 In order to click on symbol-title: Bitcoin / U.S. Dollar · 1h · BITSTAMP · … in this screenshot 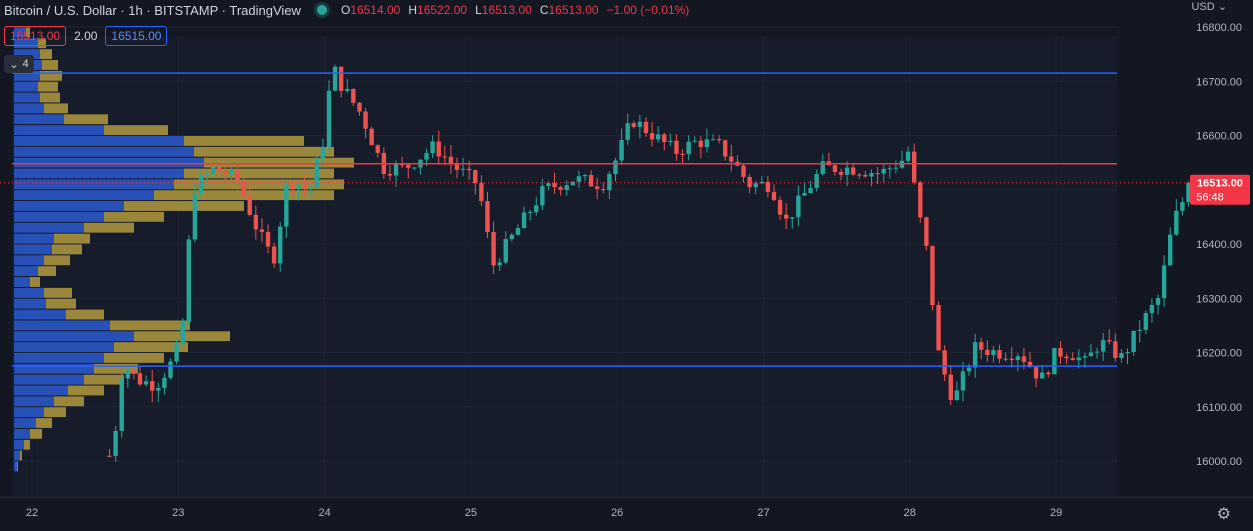, I will do `click(152, 10)`.